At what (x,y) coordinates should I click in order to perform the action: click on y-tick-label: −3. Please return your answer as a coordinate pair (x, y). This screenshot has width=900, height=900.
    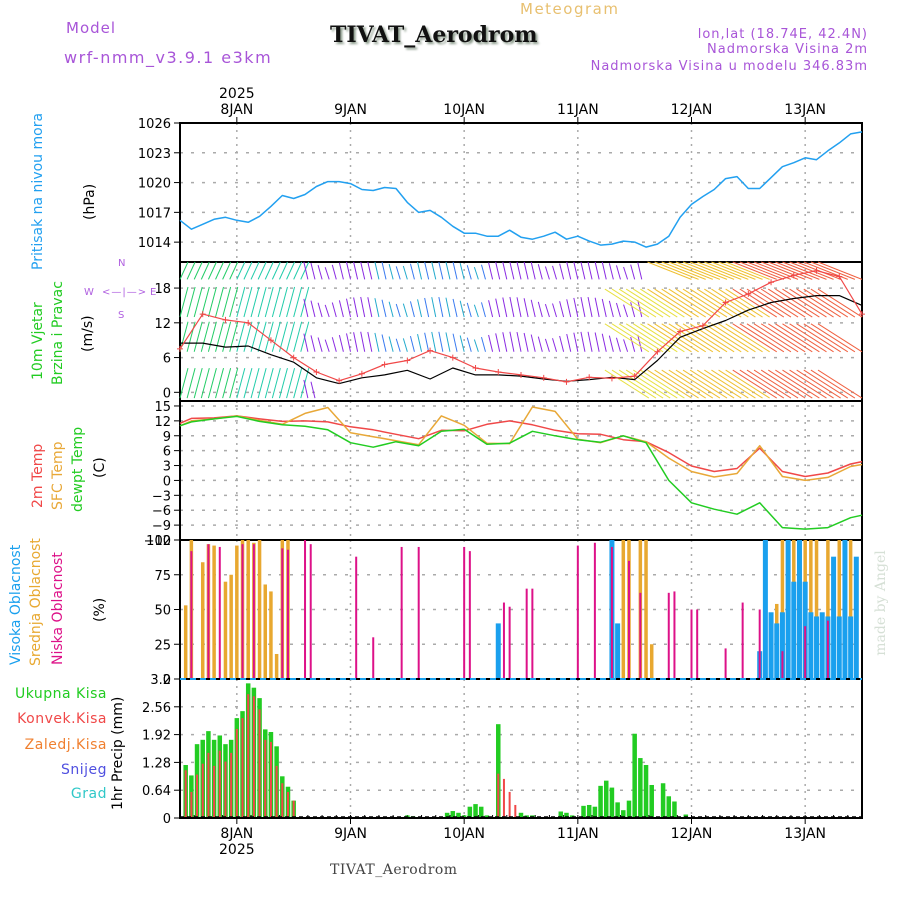
    Looking at the image, I should click on (161, 496).